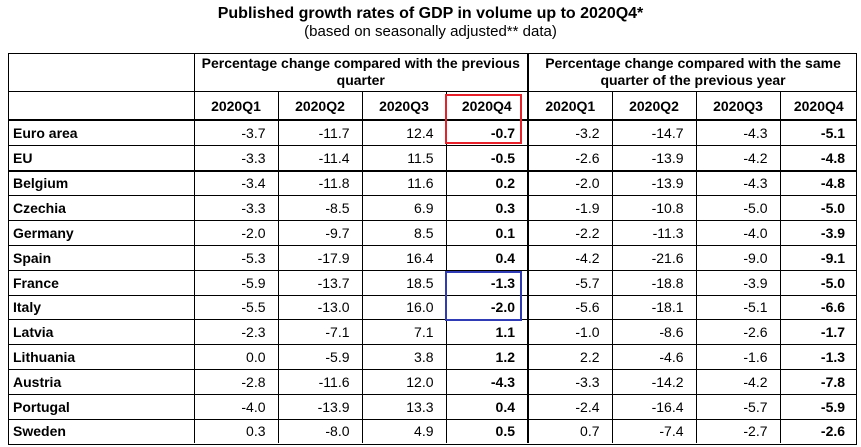 This screenshot has width=861, height=447. Describe the element at coordinates (235, 133) in the screenshot. I see `cell-qoq-q1: -3.7` at that location.